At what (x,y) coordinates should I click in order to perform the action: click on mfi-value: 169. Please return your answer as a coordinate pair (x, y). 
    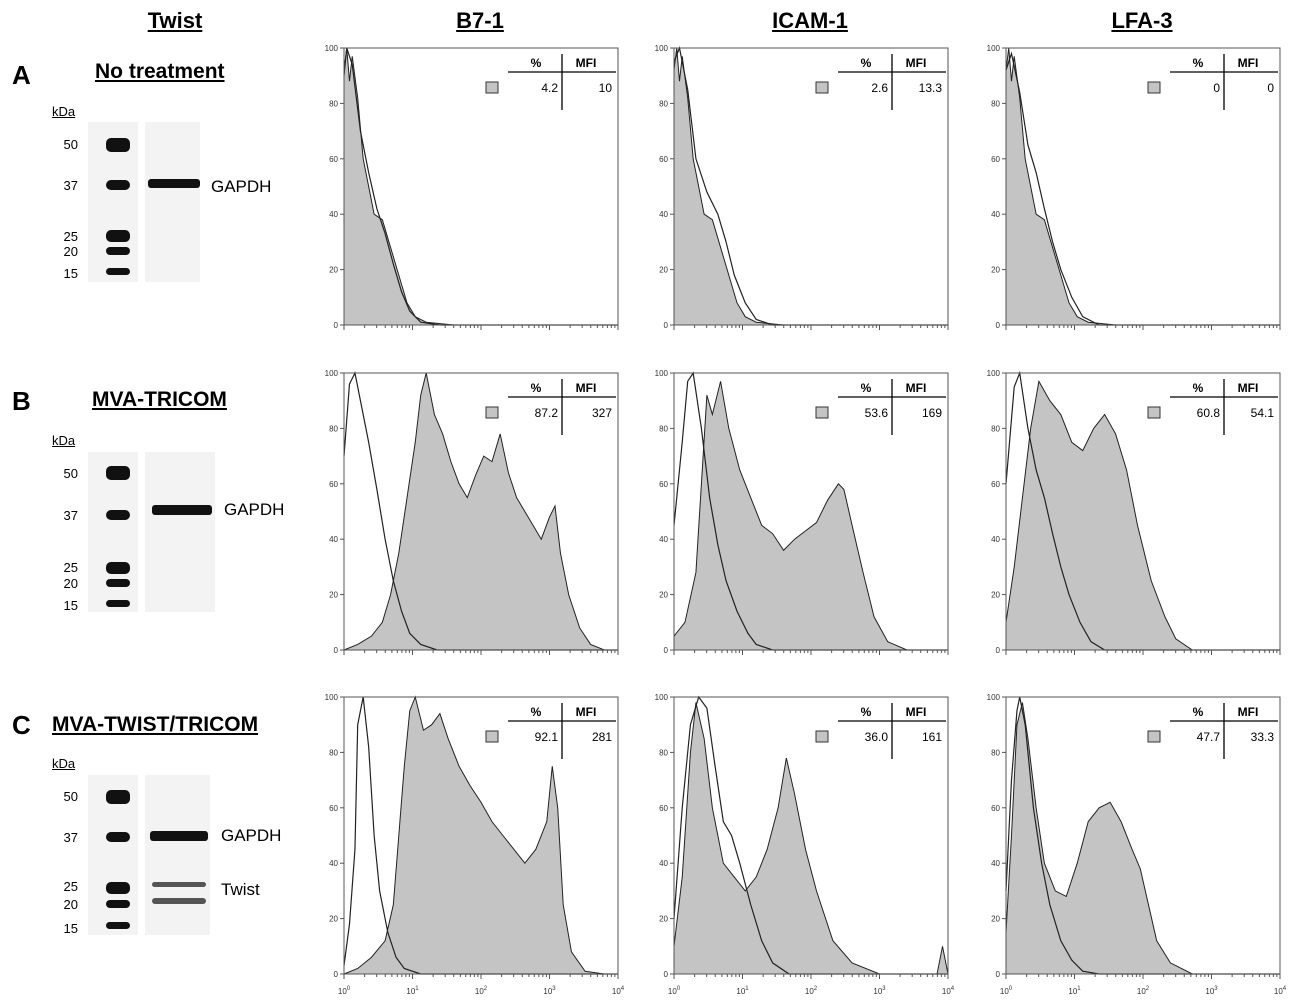
    Looking at the image, I should click on (932, 413).